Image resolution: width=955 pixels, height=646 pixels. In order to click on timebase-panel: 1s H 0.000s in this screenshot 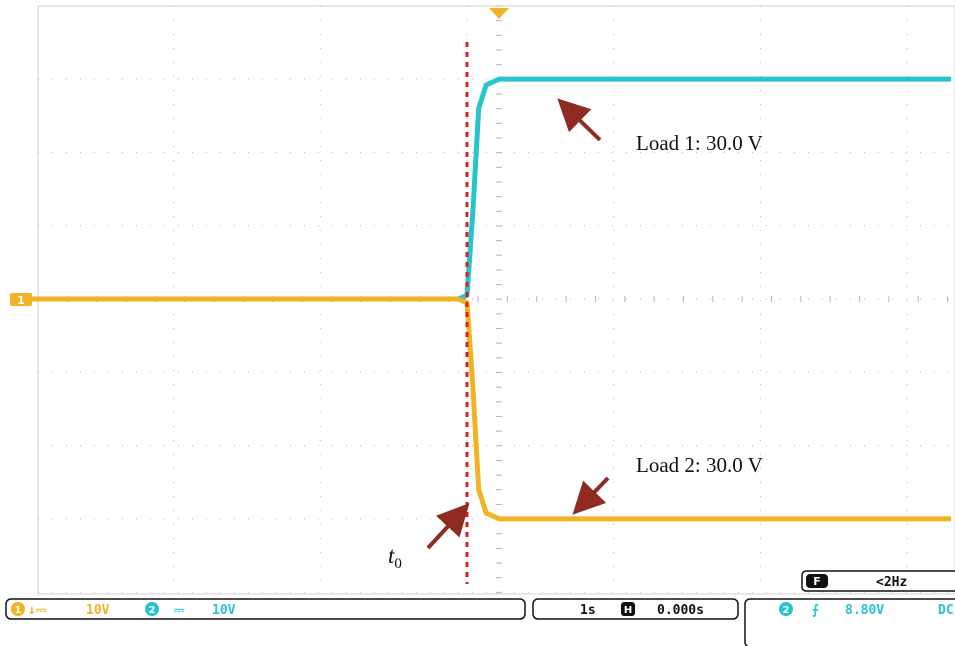, I will do `click(635, 609)`.